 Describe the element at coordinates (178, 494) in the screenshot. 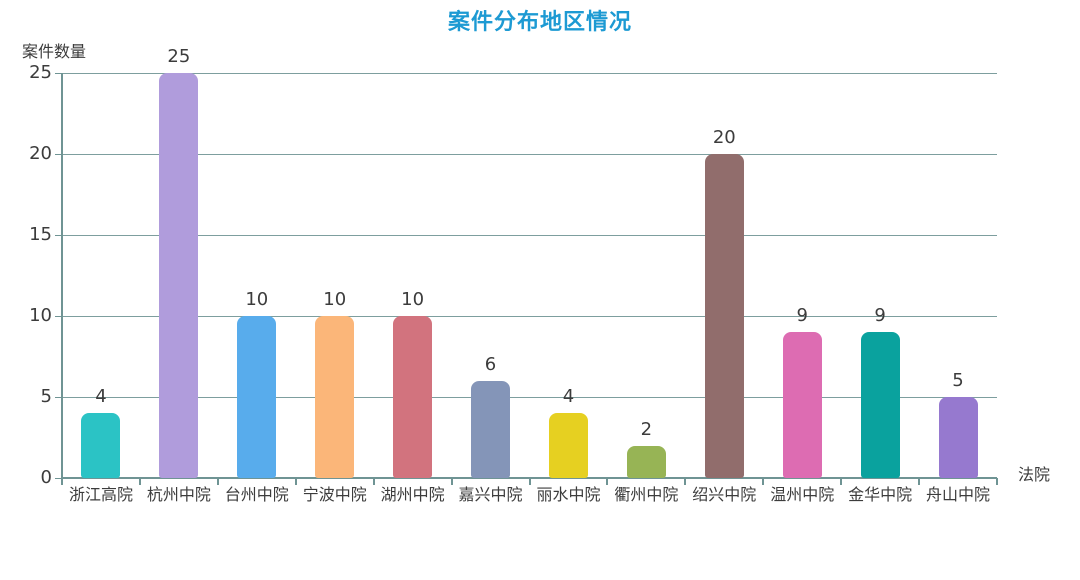

I see `x-category-label: 杭州中院` at that location.